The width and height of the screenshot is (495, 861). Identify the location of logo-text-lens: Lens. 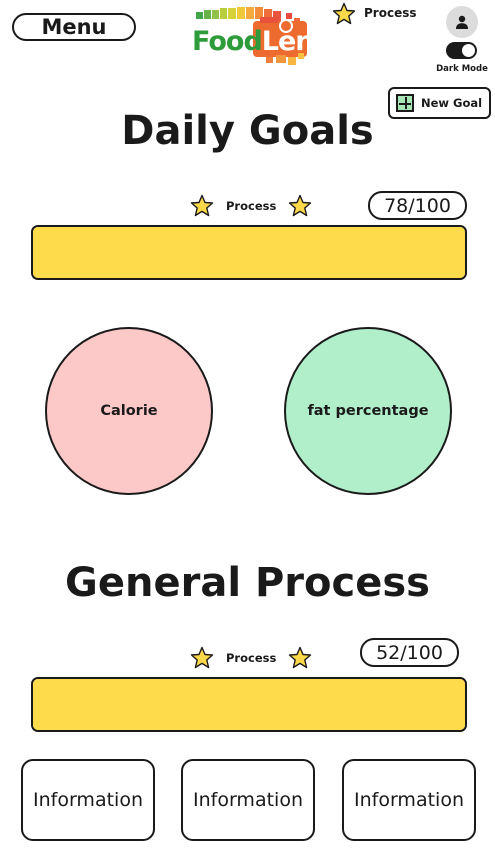
(295, 41).